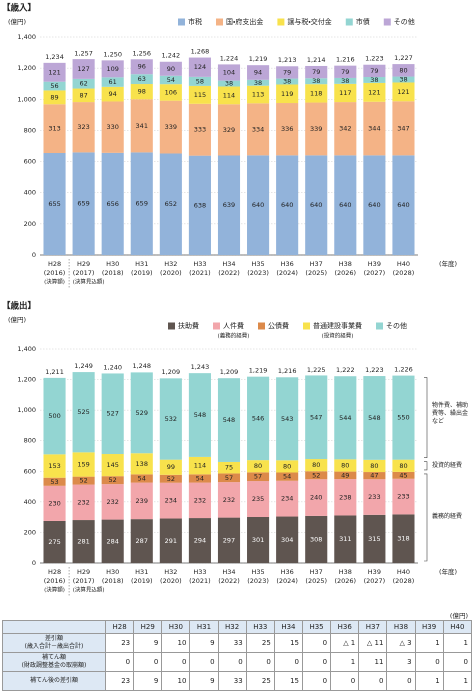 The width and height of the screenshot is (474, 700). What do you see at coordinates (148, 681) in the screenshot?
I see `table-cell: 9` at bounding box center [148, 681].